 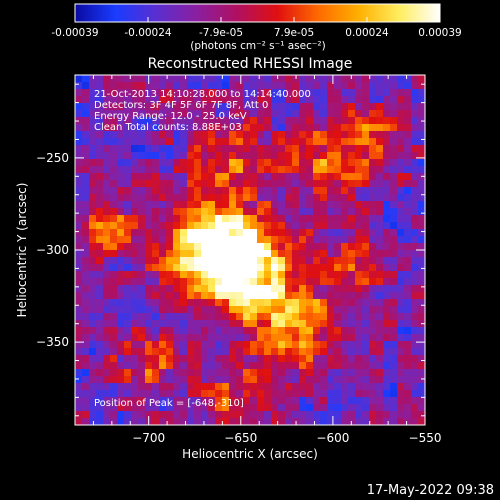 What do you see at coordinates (430, 490) in the screenshot?
I see `footer-timestamp: 17-May-2022 09:38` at bounding box center [430, 490].